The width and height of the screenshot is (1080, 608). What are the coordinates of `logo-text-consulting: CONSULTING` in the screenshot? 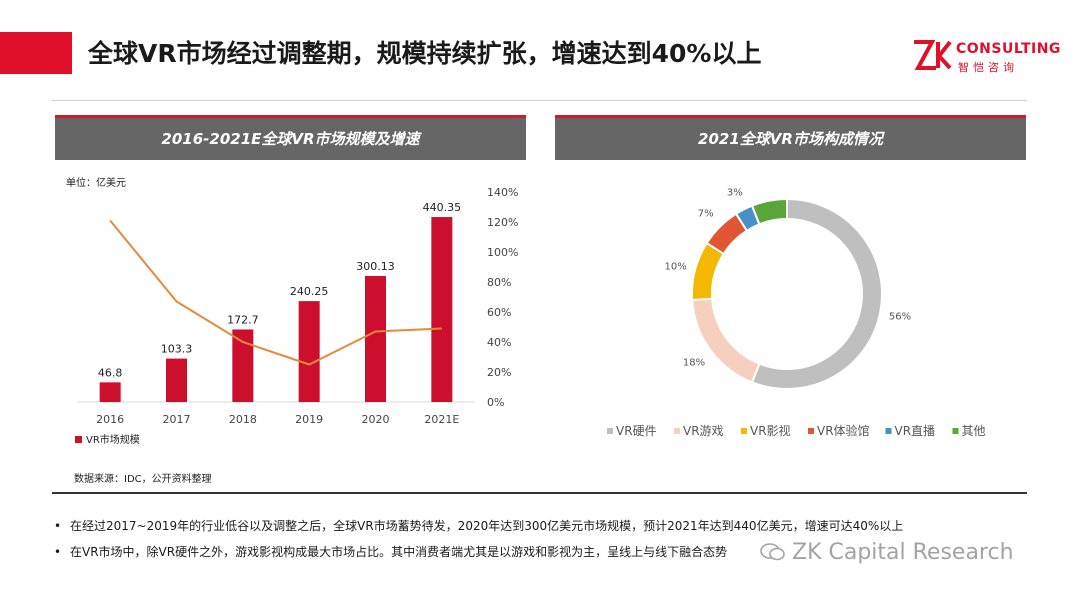 It's located at (1008, 49).